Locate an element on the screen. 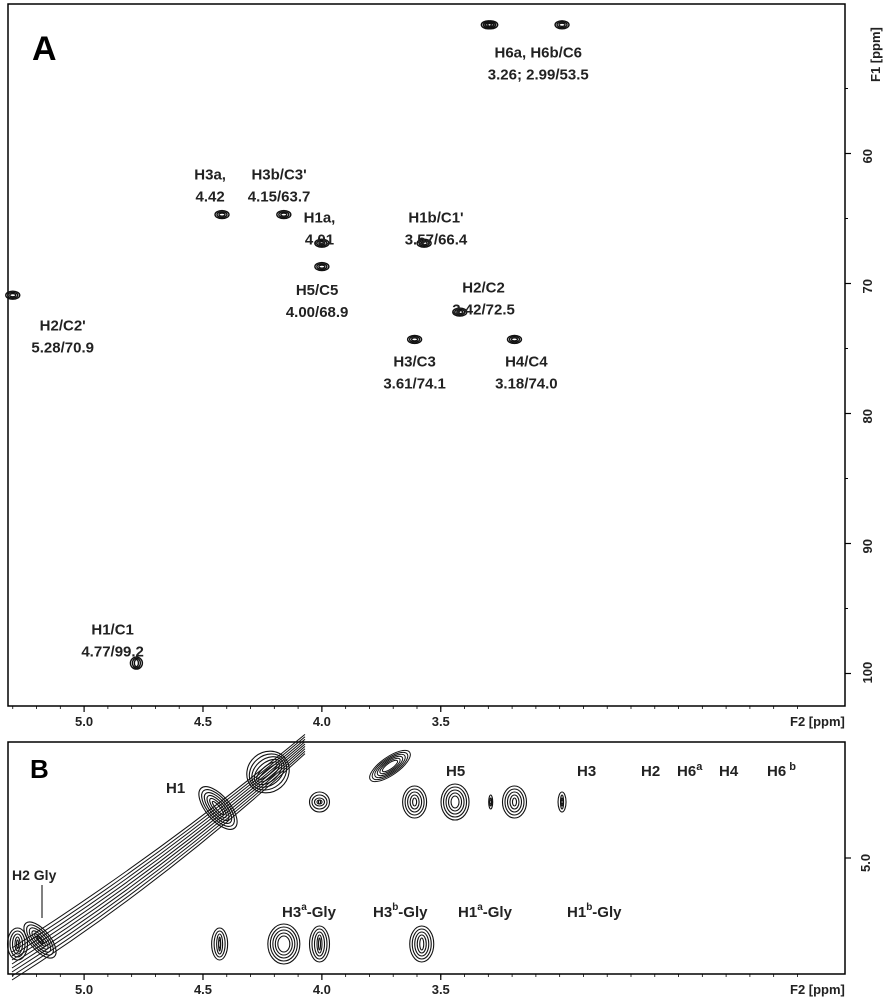 The height and width of the screenshot is (1000, 888). label-h2-gly: H2 Gly is located at coordinates (34, 875).